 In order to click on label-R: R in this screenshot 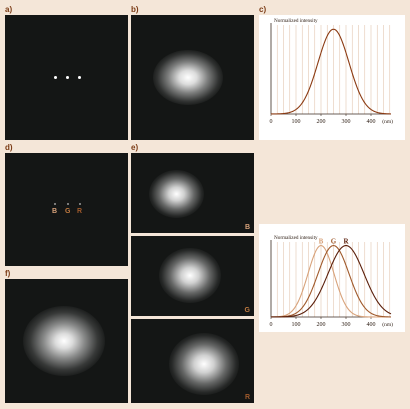, I will do `click(79, 211)`.